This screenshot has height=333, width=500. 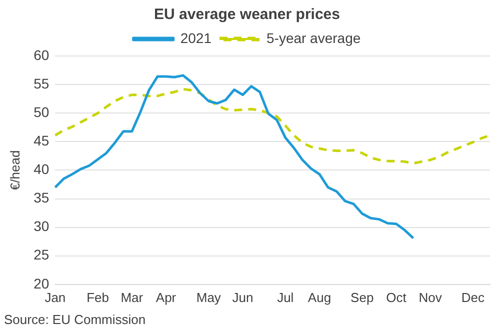 What do you see at coordinates (320, 297) in the screenshot?
I see `x-tick-label: Aug` at bounding box center [320, 297].